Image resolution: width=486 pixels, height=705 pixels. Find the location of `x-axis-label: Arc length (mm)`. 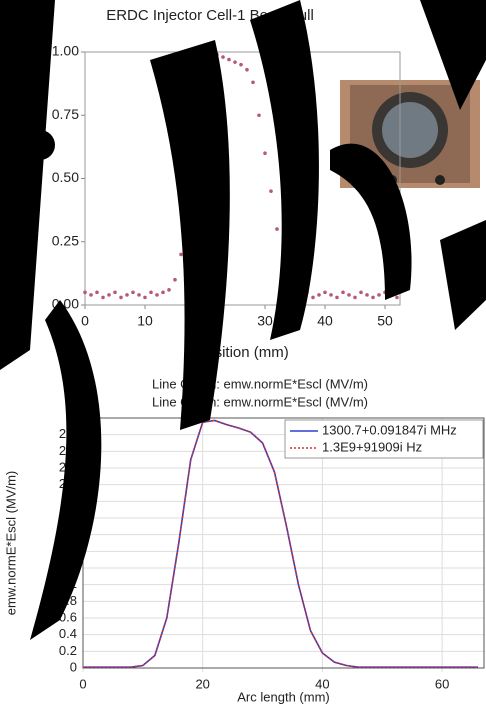

x-axis-label: Arc length (mm) is located at coordinates (283, 696).